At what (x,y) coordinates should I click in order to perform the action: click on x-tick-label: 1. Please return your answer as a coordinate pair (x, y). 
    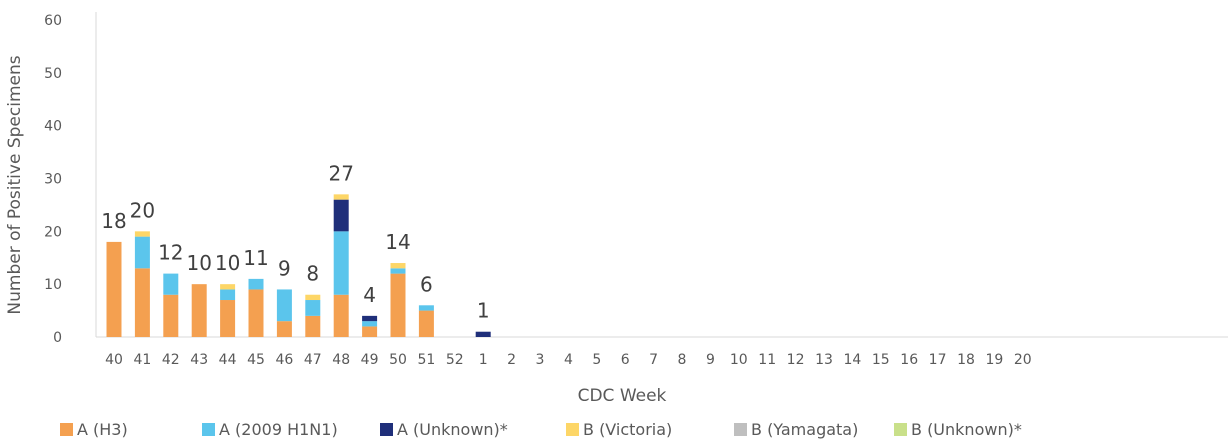
    Looking at the image, I should click on (483, 360).